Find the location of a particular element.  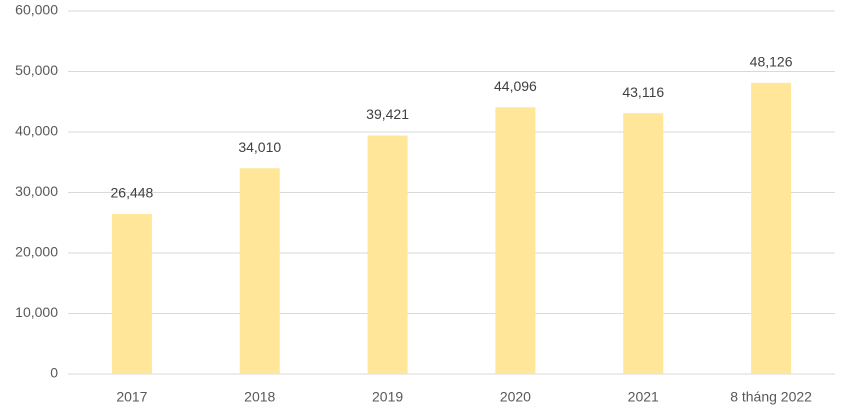

x-tick-label: 2019 is located at coordinates (387, 397).